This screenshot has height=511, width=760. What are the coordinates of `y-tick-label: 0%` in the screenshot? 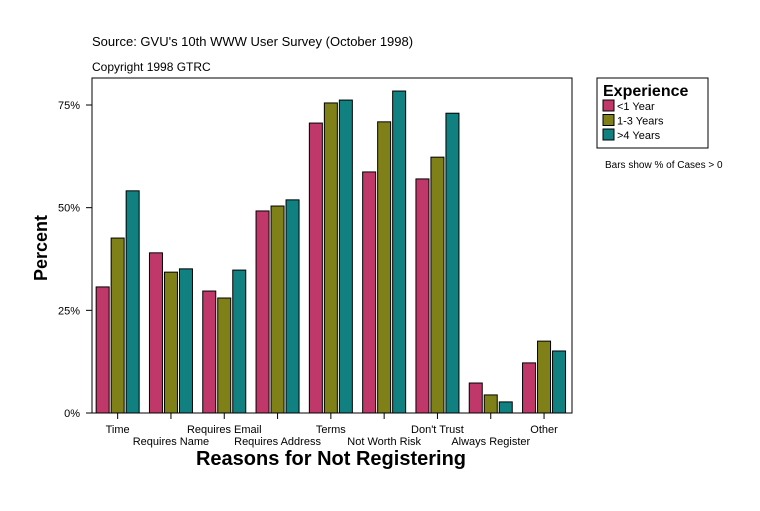 It's located at (72, 414).